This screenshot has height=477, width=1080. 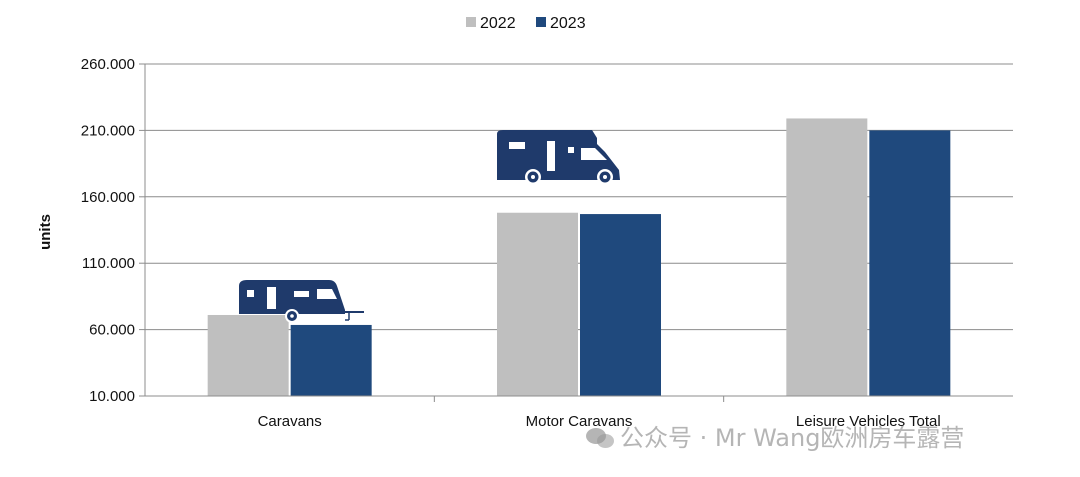 I want to click on wechat-icon, so click(x=601, y=438).